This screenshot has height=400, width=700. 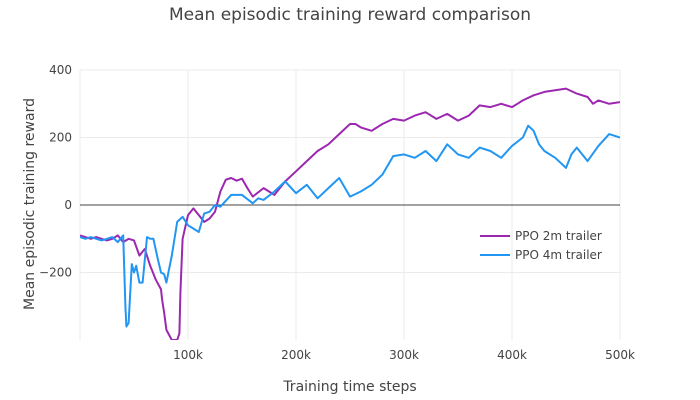 I want to click on legend-label-2: PPO 4m trailer, so click(x=558, y=255).